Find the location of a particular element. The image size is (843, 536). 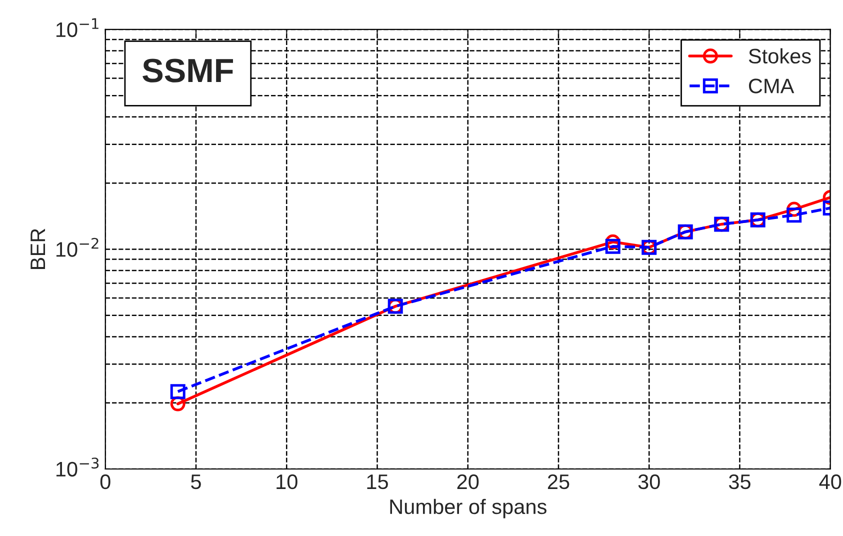

x-tick-label: 5 is located at coordinates (196, 482).